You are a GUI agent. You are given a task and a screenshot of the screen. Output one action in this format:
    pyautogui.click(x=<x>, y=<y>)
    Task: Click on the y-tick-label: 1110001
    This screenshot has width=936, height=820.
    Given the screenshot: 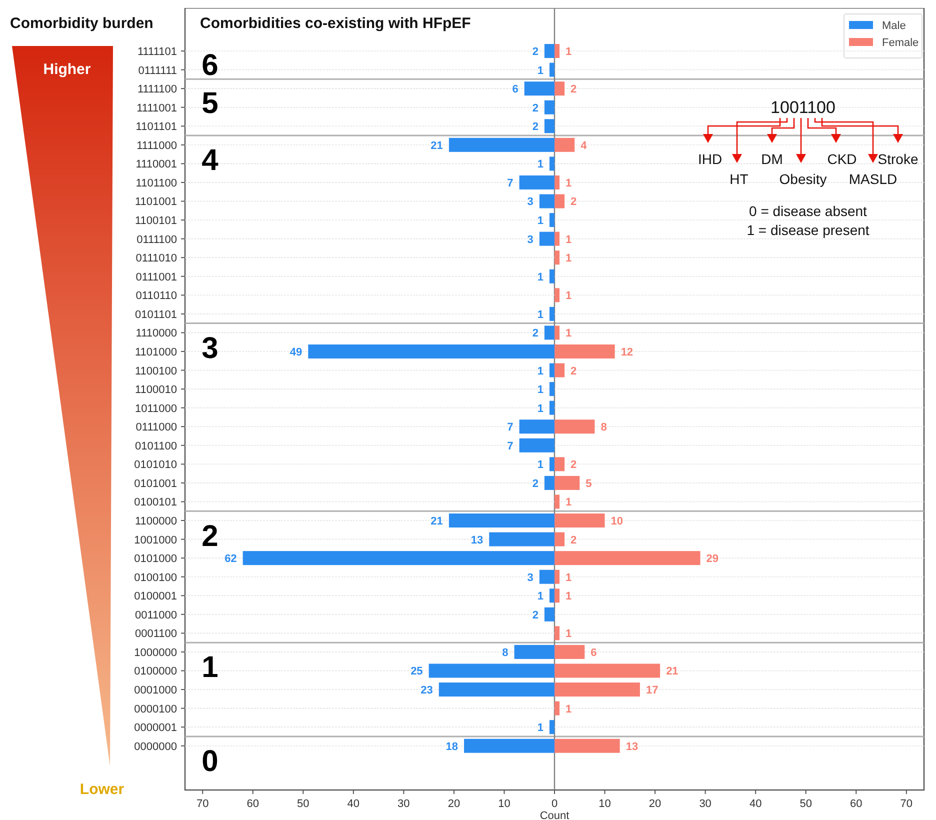 What is the action you would take?
    pyautogui.click(x=156, y=164)
    